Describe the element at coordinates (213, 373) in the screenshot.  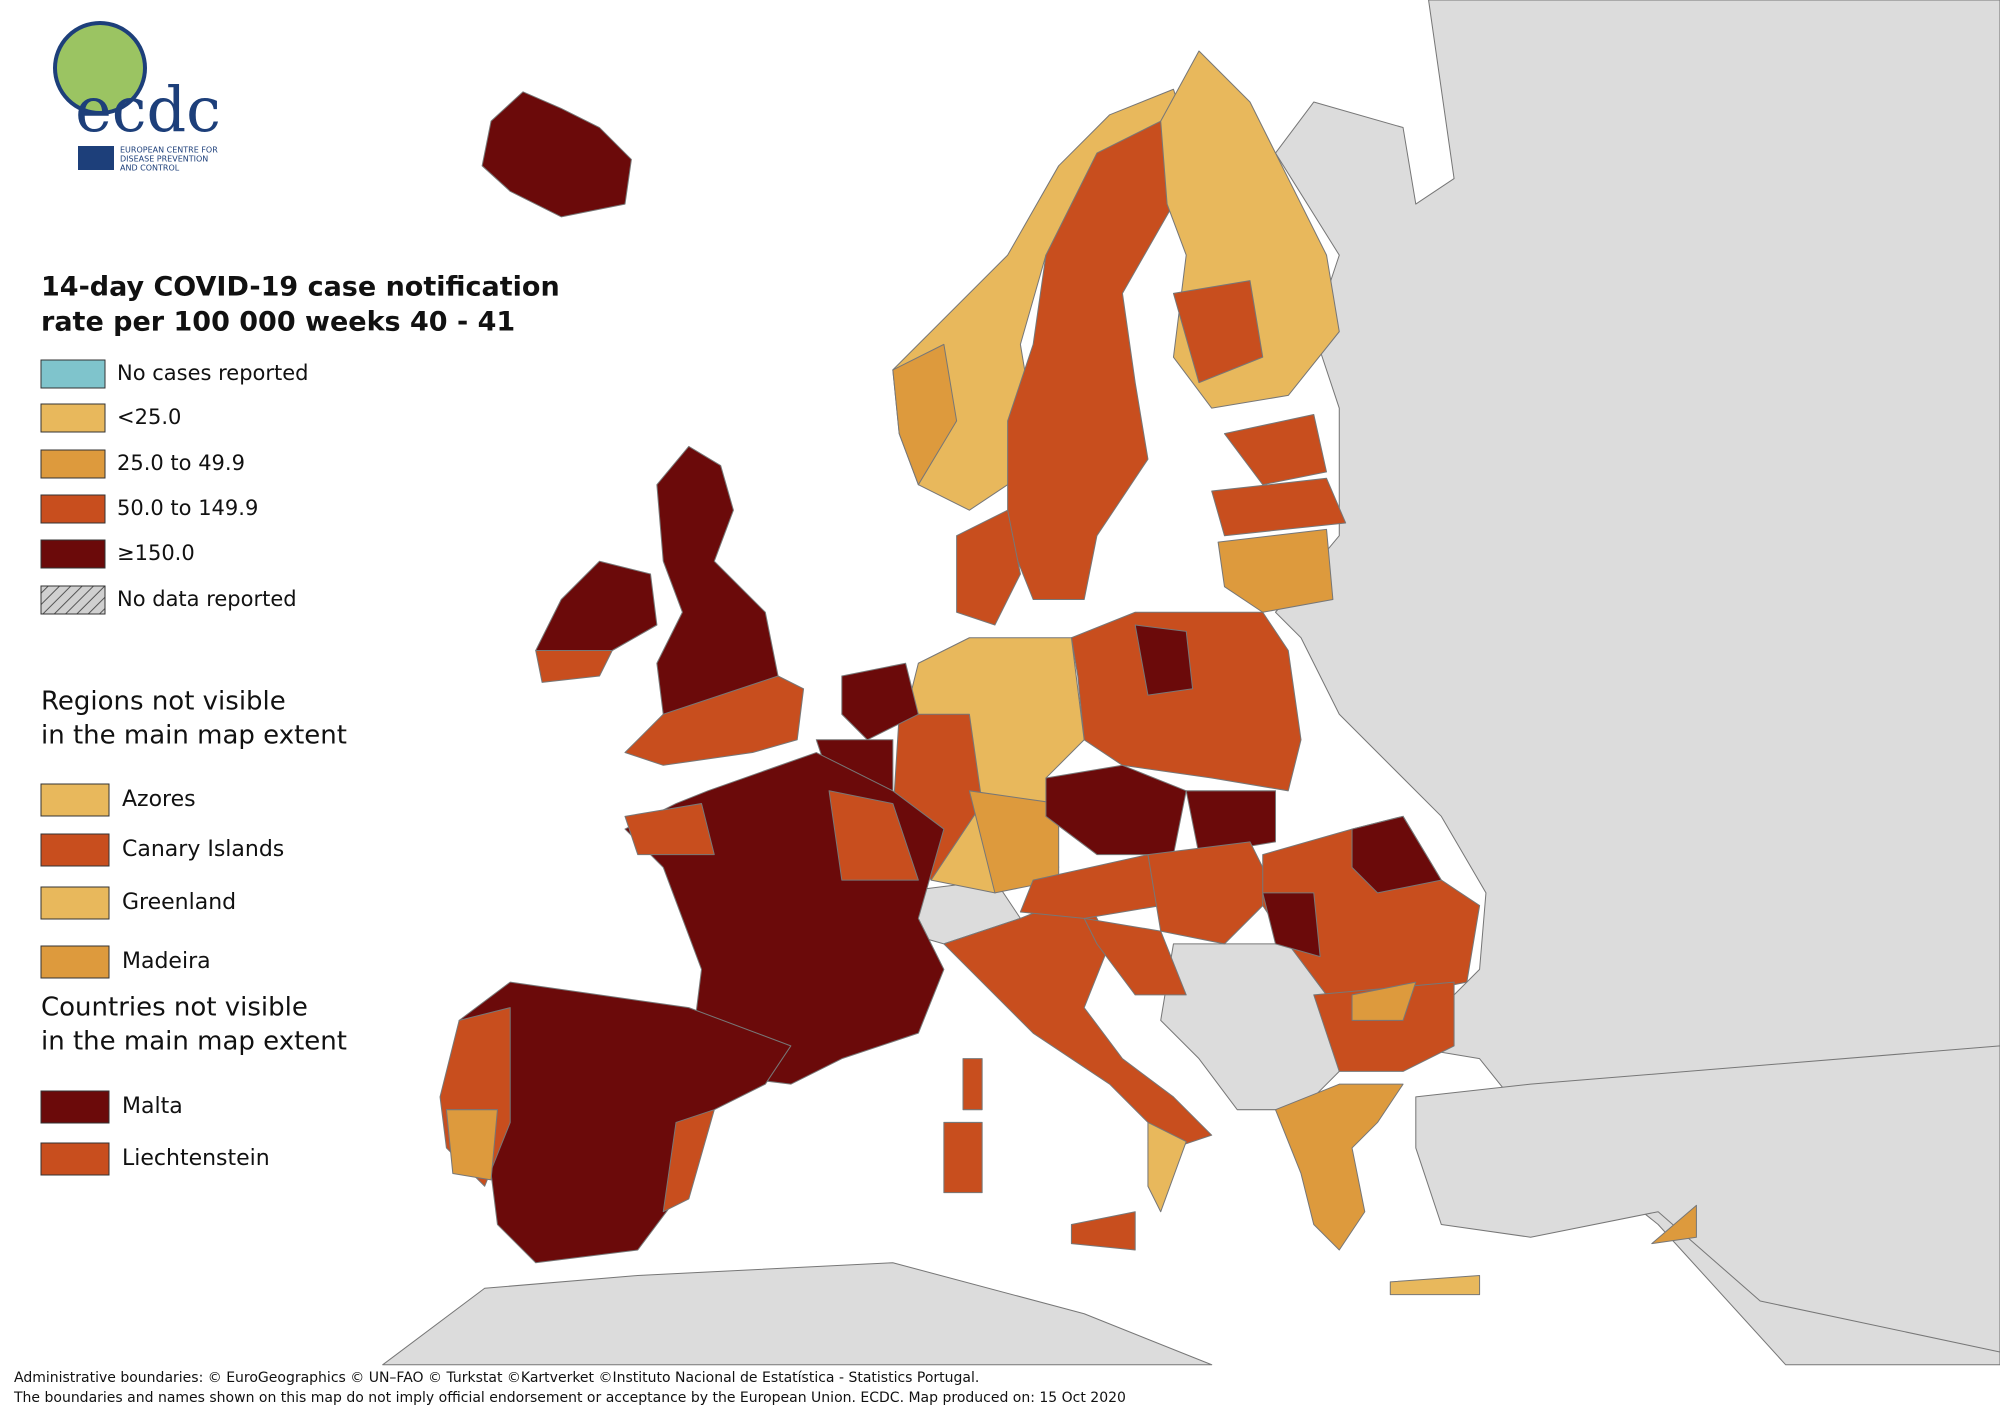
I see `legend-label: No cases reported` at that location.